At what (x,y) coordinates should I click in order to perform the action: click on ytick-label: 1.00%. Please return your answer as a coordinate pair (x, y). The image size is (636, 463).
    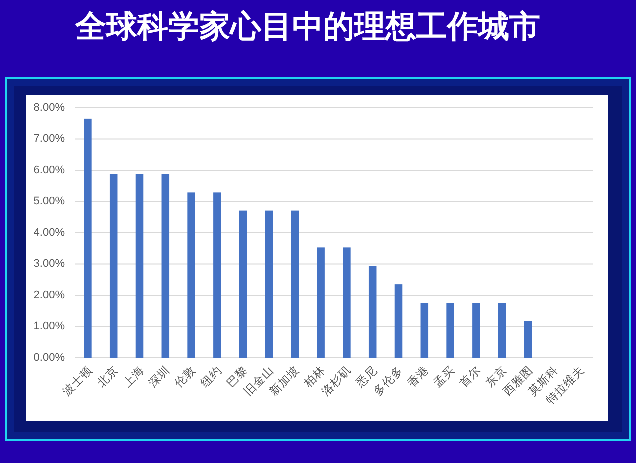
    Looking at the image, I should click on (49, 326).